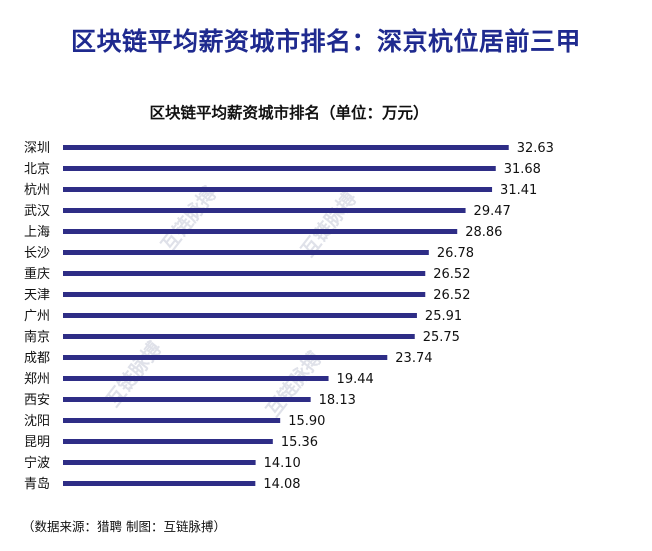 The height and width of the screenshot is (551, 652). I want to click on category-label: 天津, so click(37, 295).